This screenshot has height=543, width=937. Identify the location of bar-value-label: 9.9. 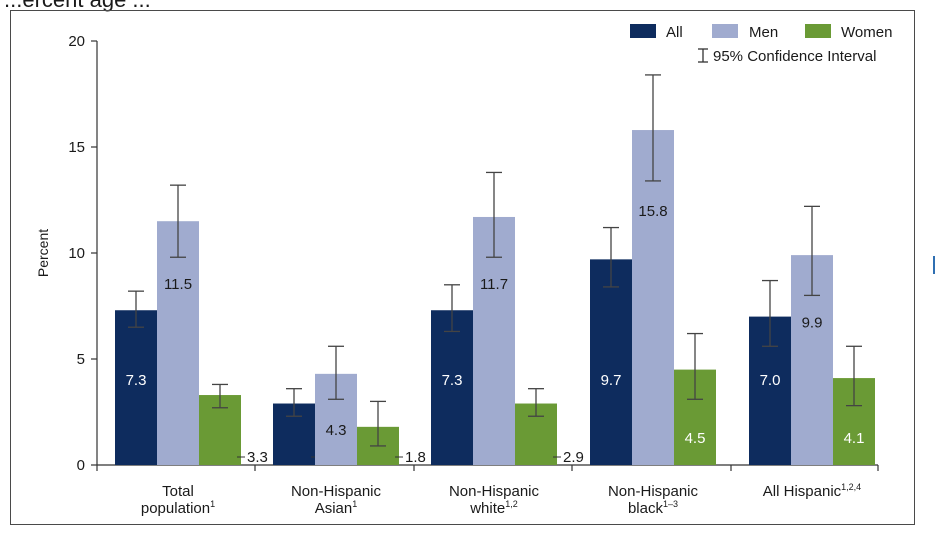
(812, 322).